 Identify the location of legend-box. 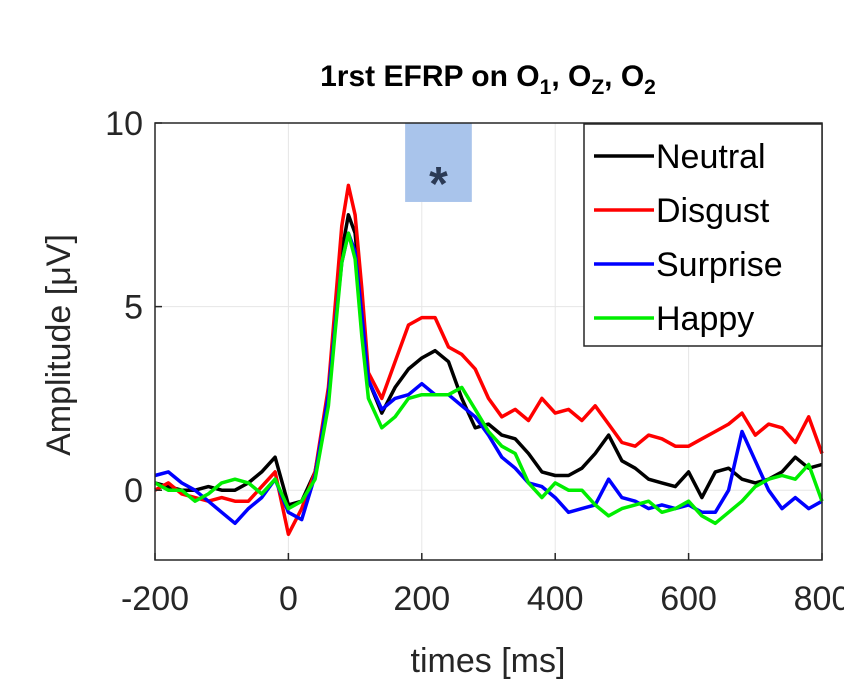
(703, 235).